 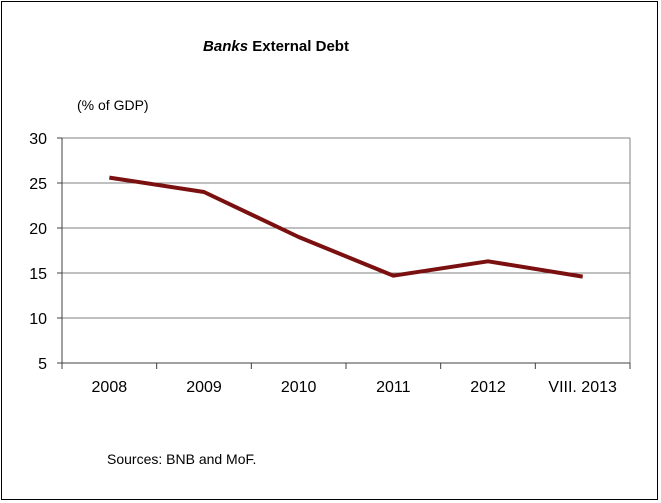 I want to click on y-tick-label: 30, so click(x=38, y=139).